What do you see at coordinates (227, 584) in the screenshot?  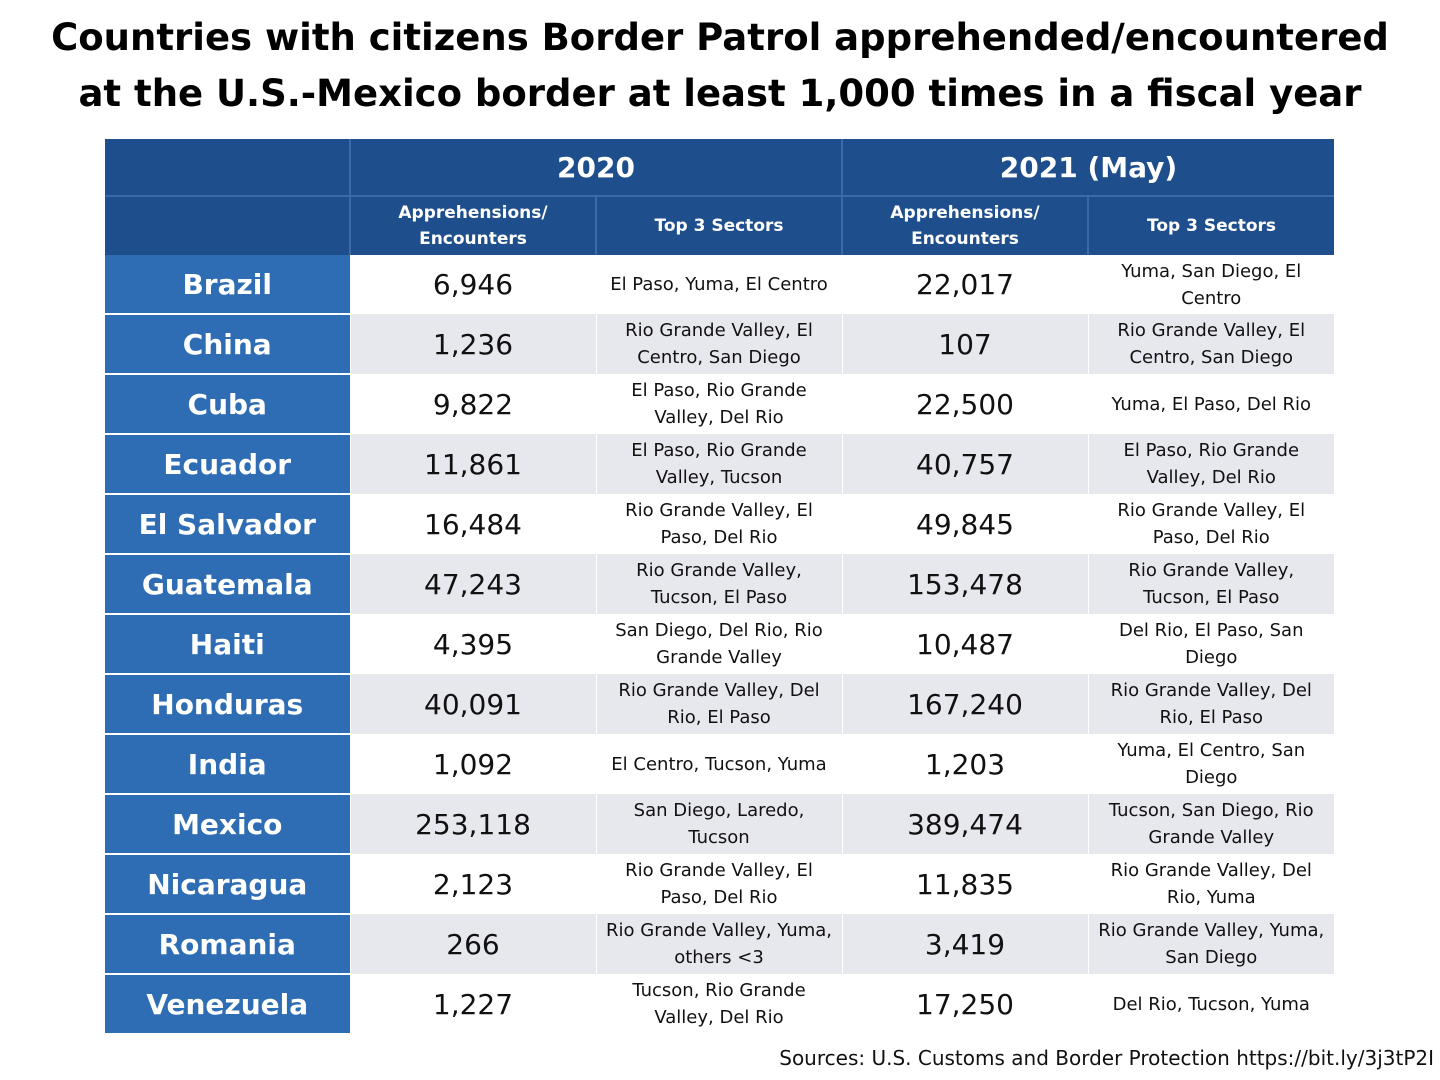 I see `country-cell: Guatemala` at bounding box center [227, 584].